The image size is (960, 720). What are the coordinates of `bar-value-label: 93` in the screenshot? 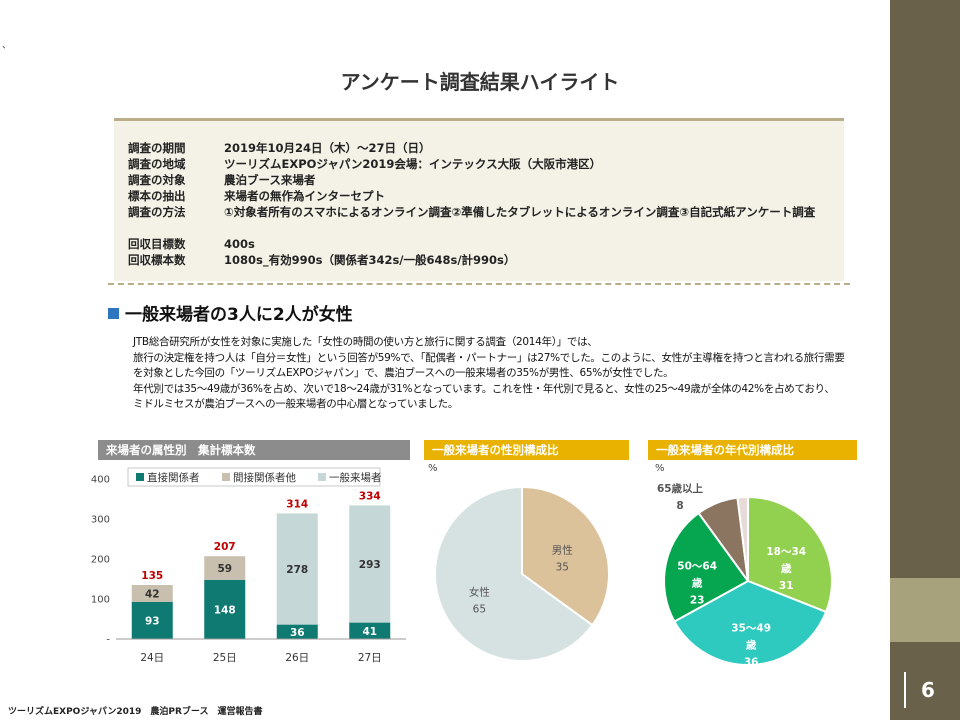 It's located at (152, 621).